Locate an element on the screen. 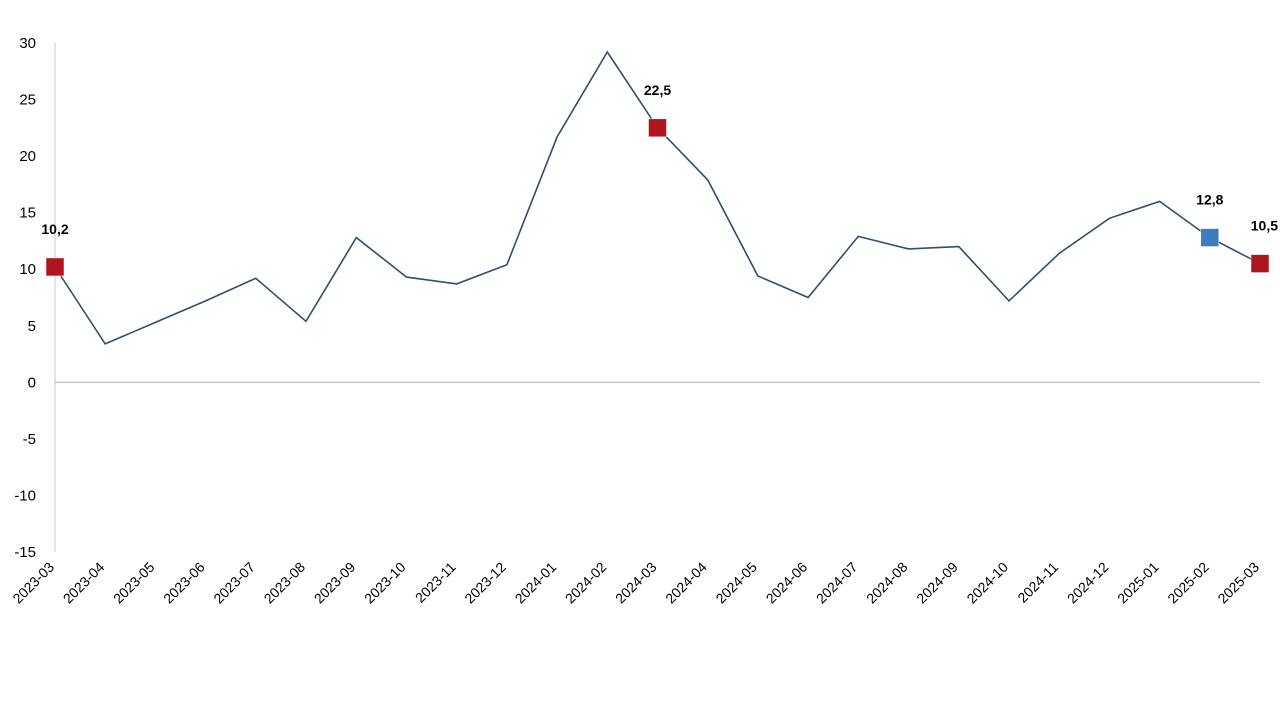 Image resolution: width=1280 pixels, height=720 pixels. data-label: 22,5 is located at coordinates (657, 90).